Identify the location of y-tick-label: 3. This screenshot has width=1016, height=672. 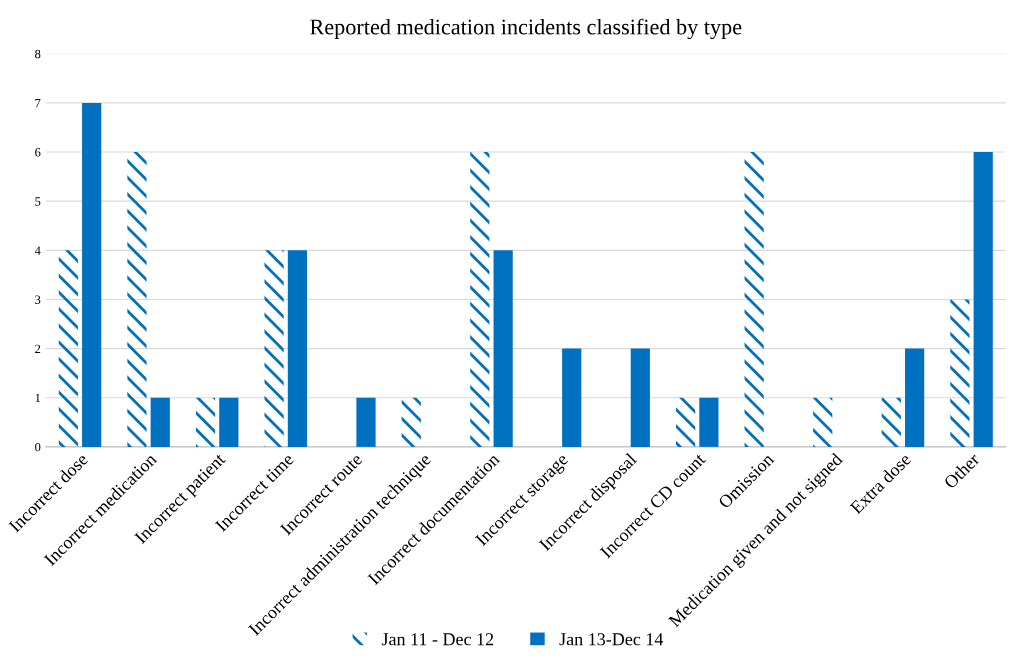
(38, 299).